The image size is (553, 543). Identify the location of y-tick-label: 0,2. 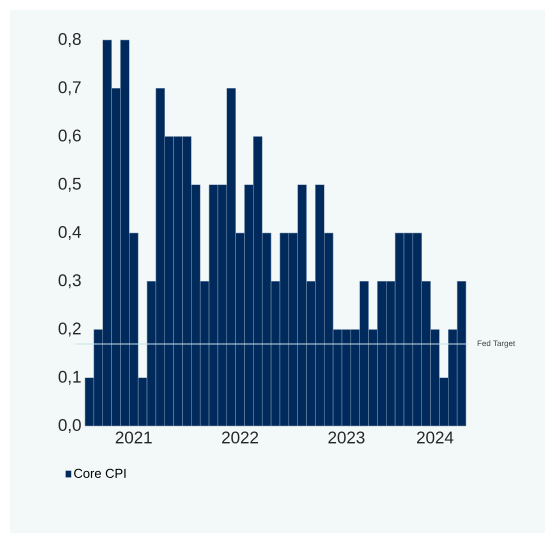
(69, 329).